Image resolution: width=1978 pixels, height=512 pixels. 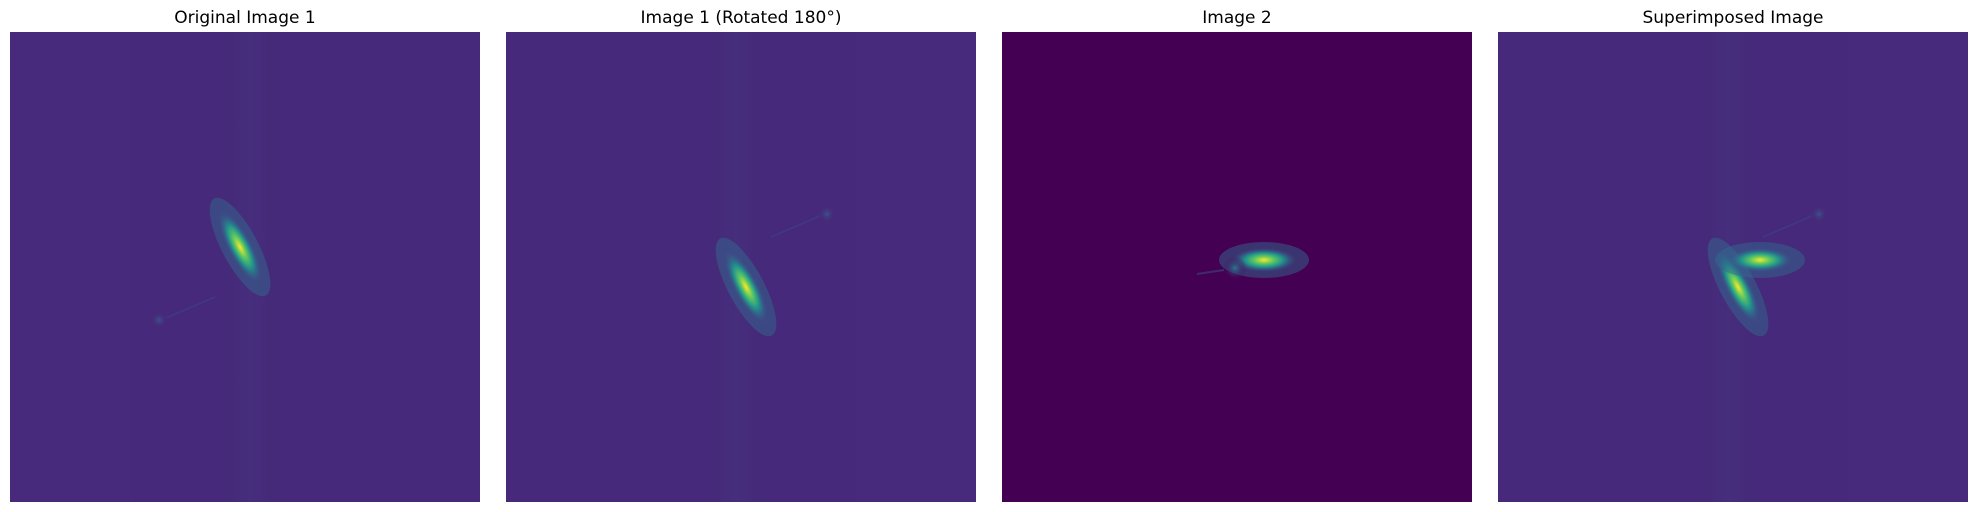 I want to click on panel-title: Superimposed Image, so click(x=1733, y=18).